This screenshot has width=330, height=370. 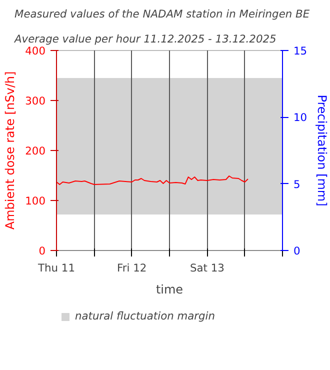 What do you see at coordinates (207, 268) in the screenshot?
I see `x-tick-label: Sat 13` at bounding box center [207, 268].